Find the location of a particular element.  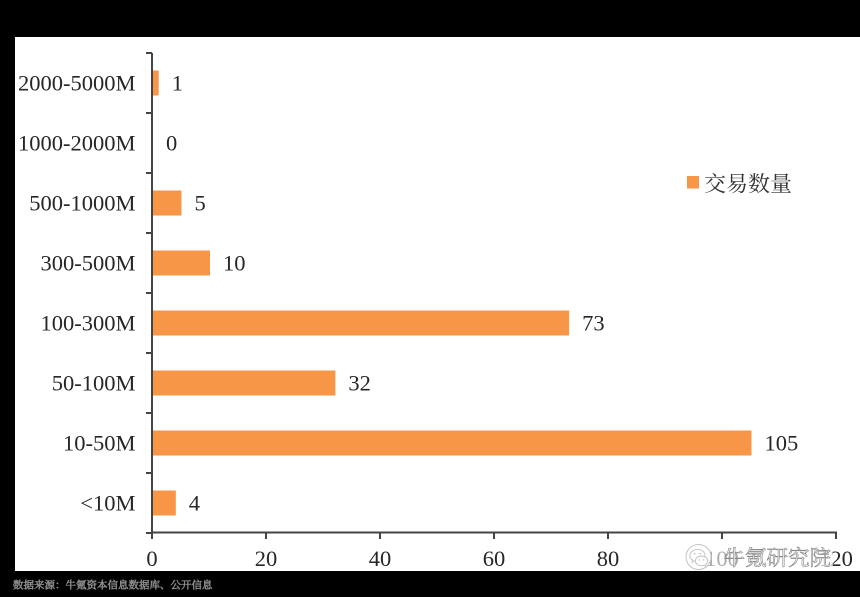

svg-text: 32 is located at coordinates (359, 382).